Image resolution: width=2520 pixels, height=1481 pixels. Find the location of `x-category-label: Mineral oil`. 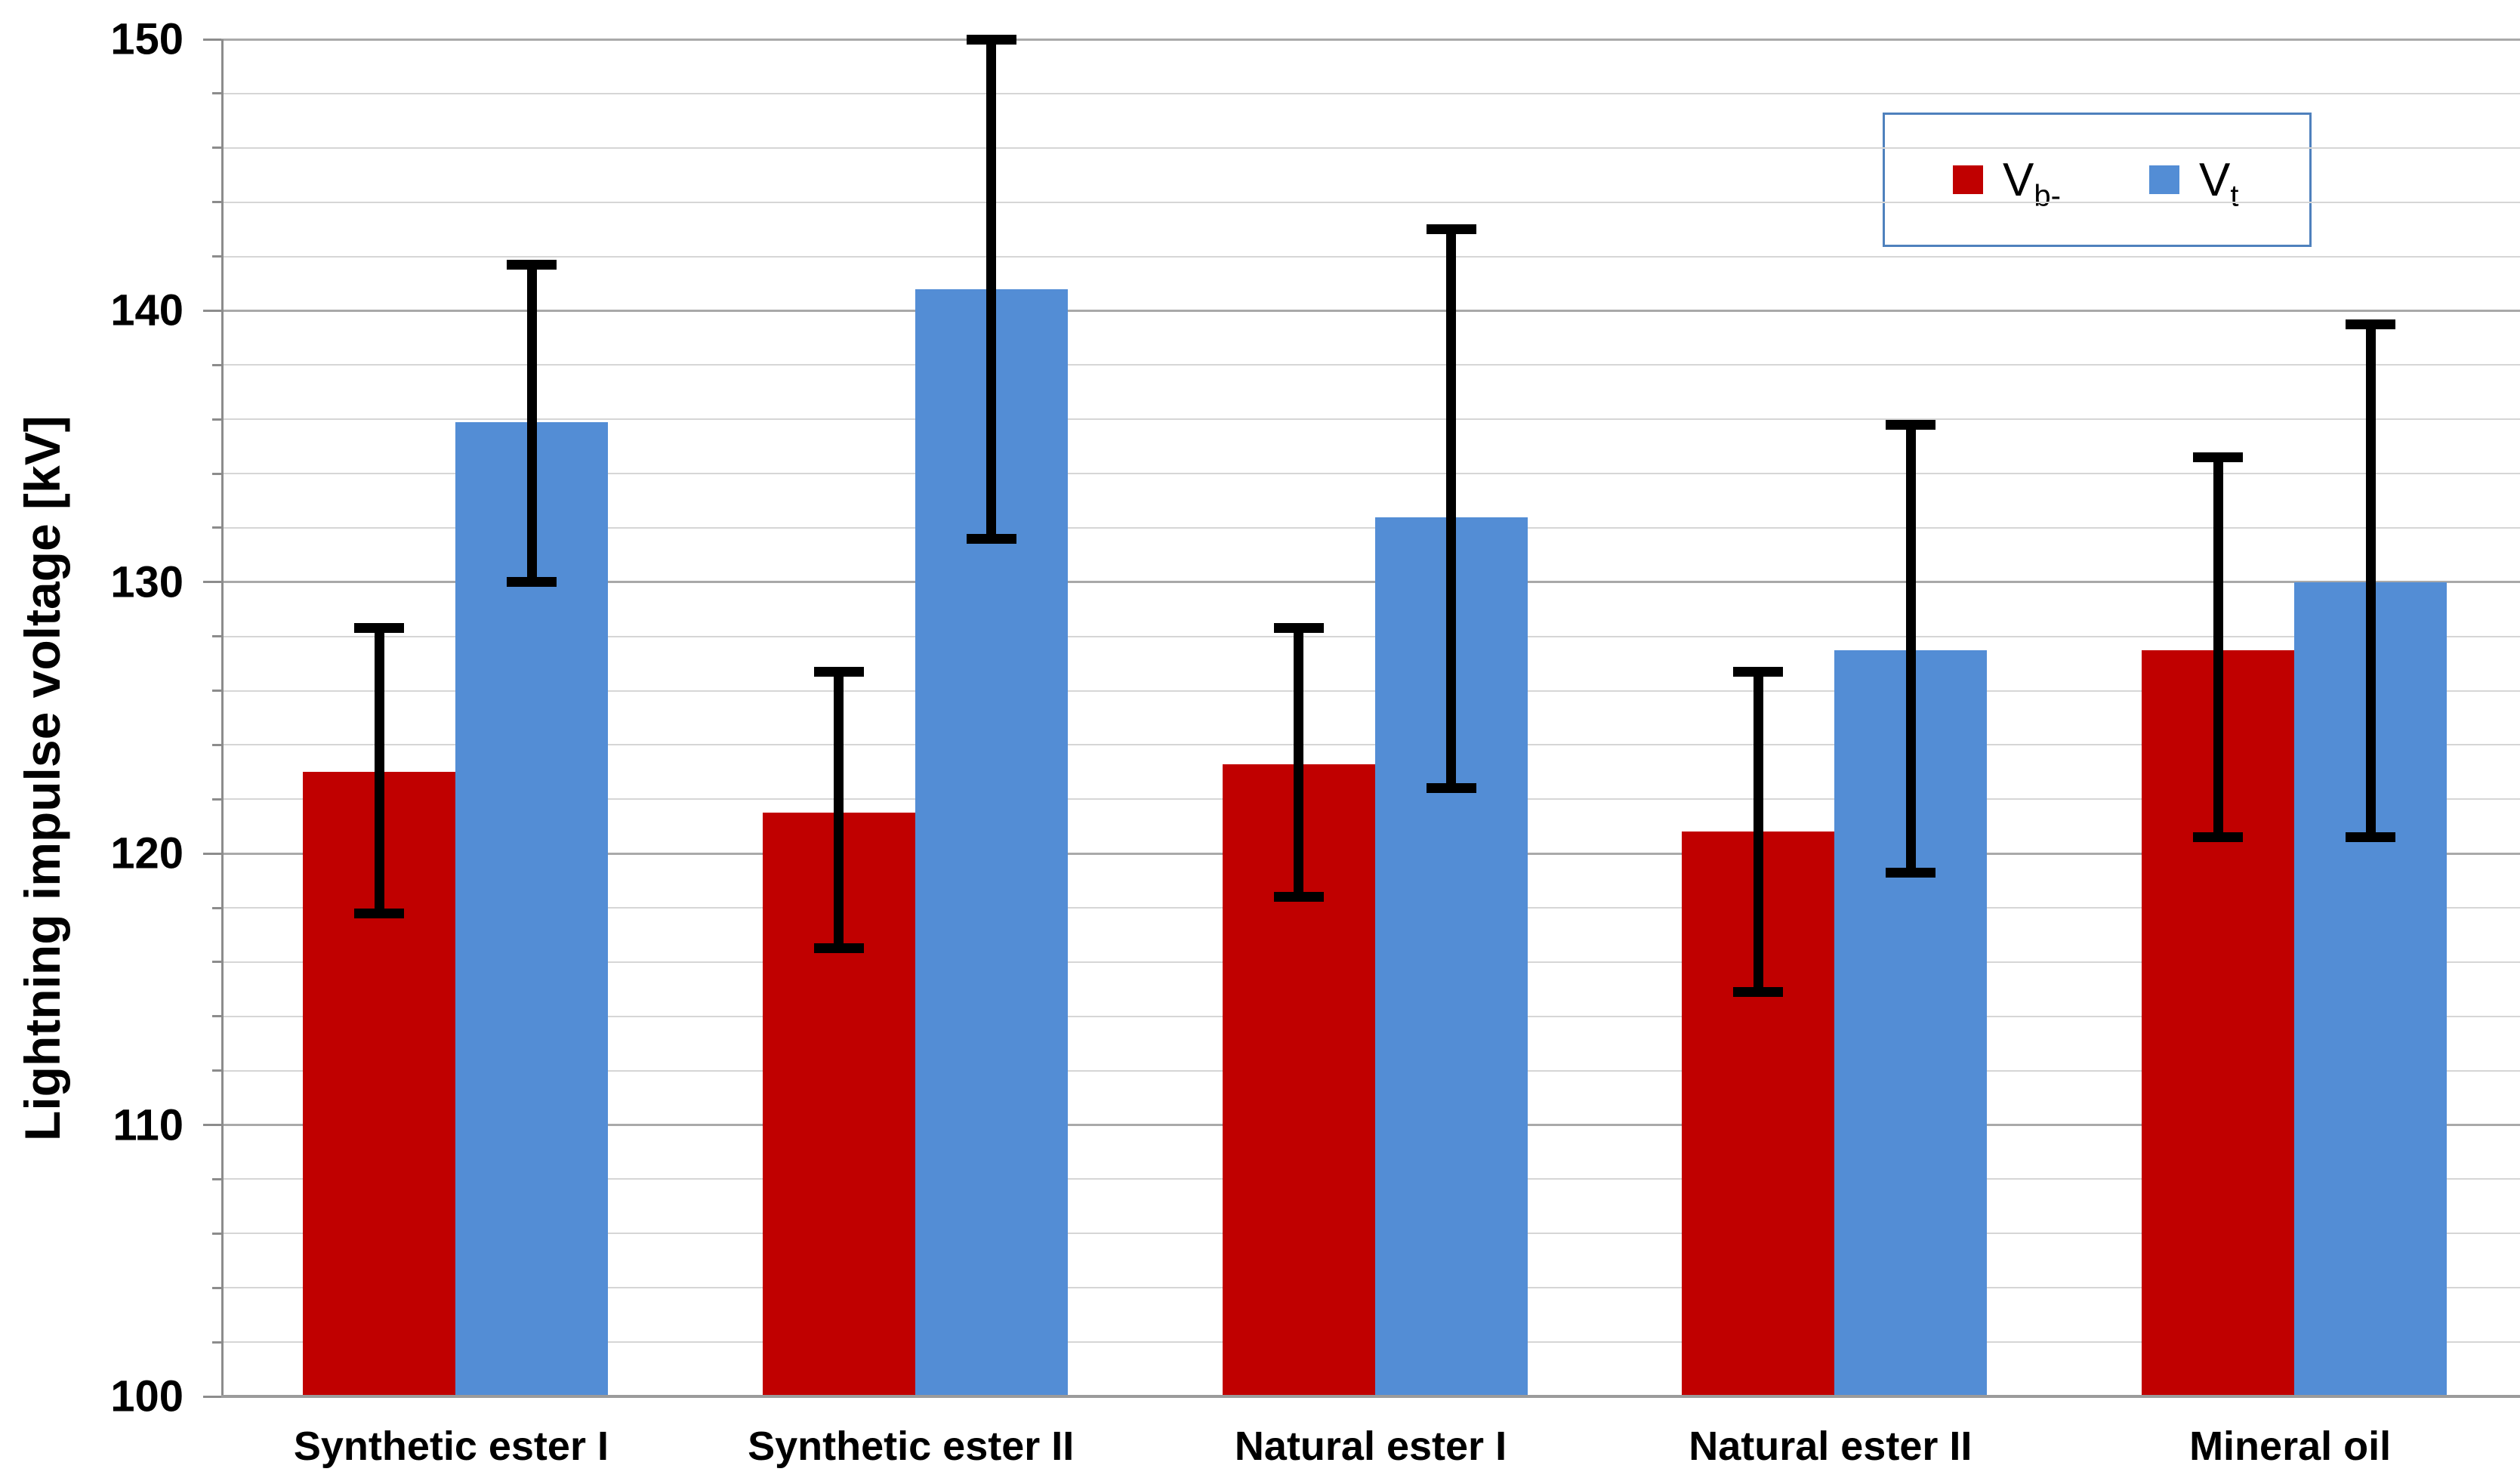

x-category-label: Mineral oil is located at coordinates (2290, 1447).